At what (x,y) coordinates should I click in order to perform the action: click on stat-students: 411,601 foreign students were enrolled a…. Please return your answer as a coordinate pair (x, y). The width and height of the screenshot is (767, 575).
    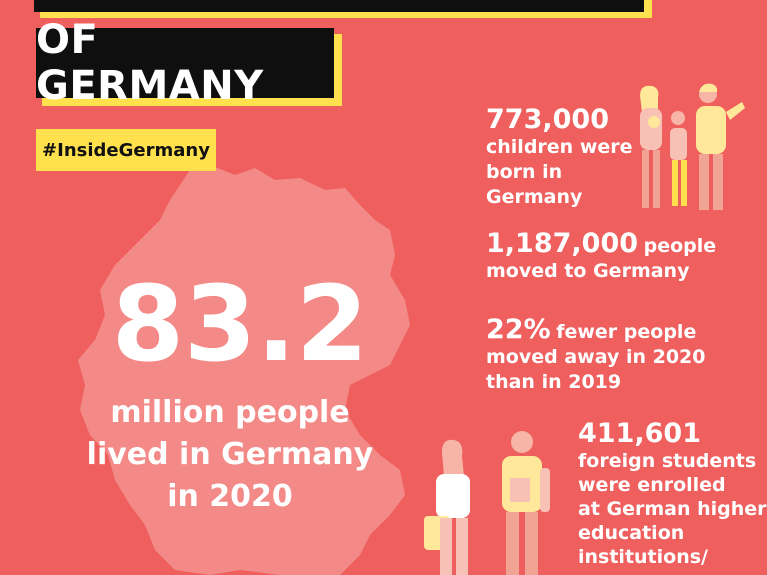
    Looking at the image, I should click on (672, 493).